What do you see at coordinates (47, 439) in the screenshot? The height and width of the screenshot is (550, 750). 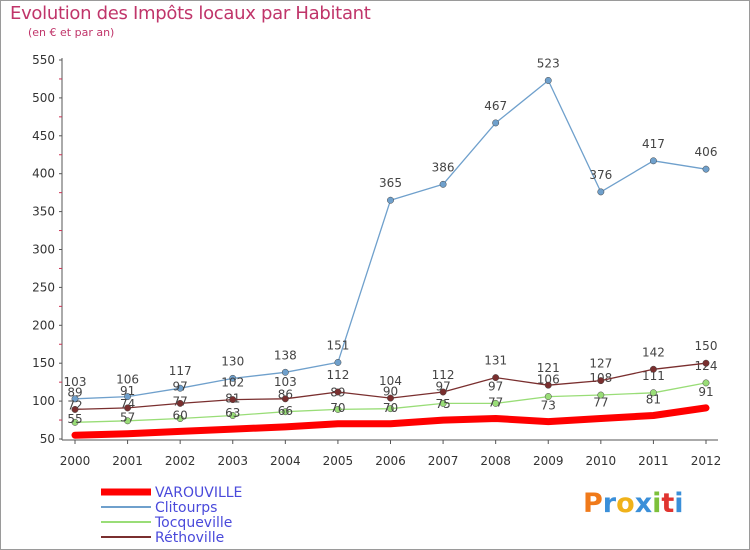 I see `y-tick-label: 50` at bounding box center [47, 439].